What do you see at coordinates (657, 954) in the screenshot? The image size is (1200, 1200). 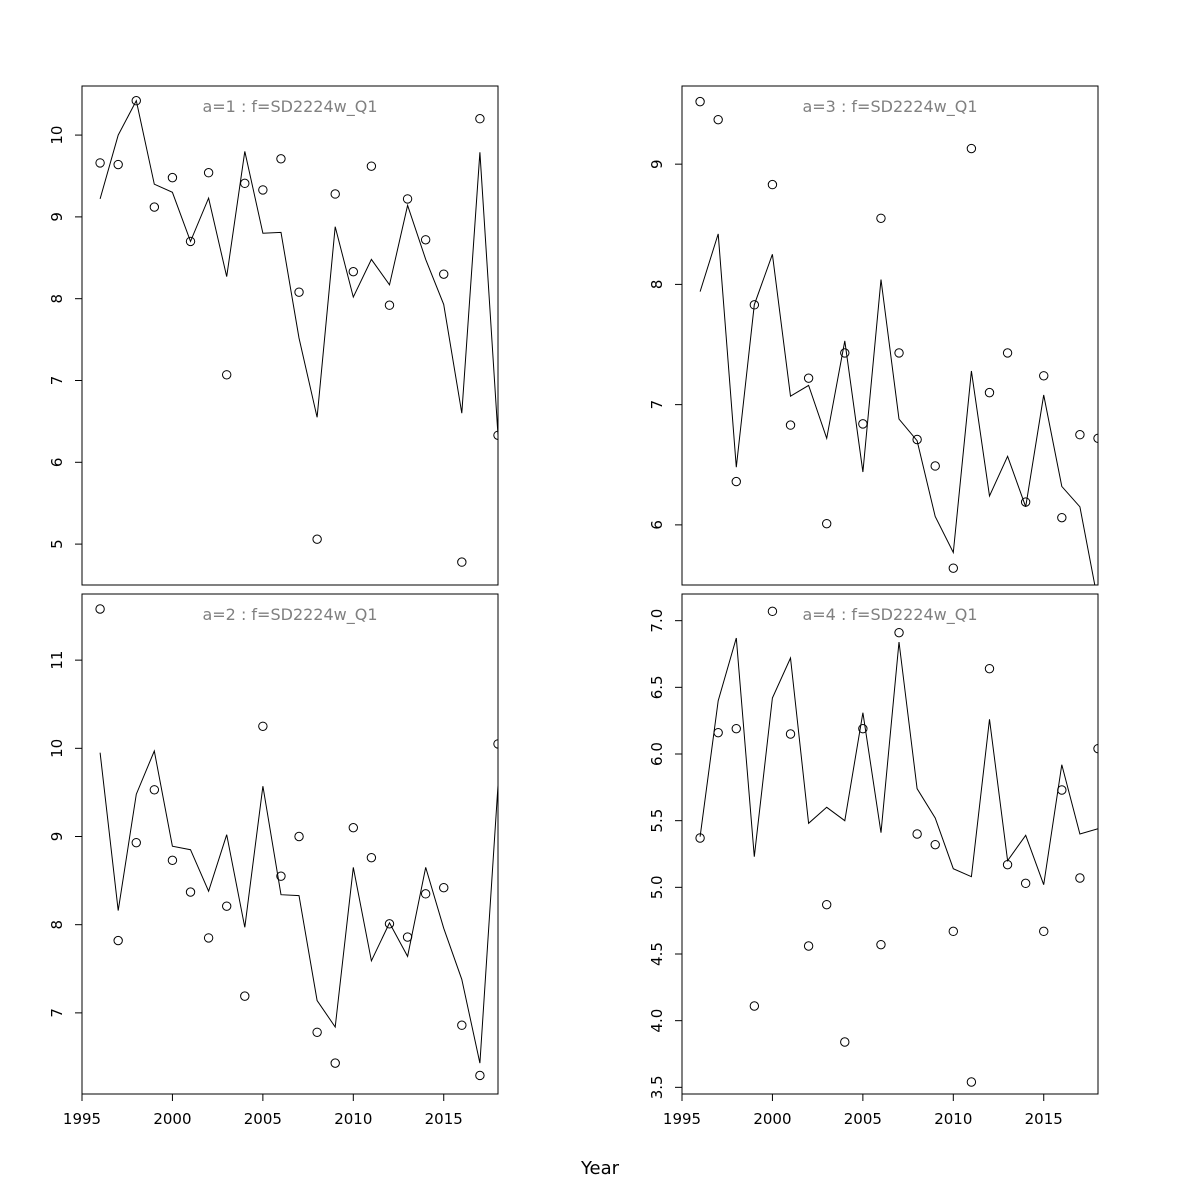 I see `y-tick-label: 4.5` at bounding box center [657, 954].